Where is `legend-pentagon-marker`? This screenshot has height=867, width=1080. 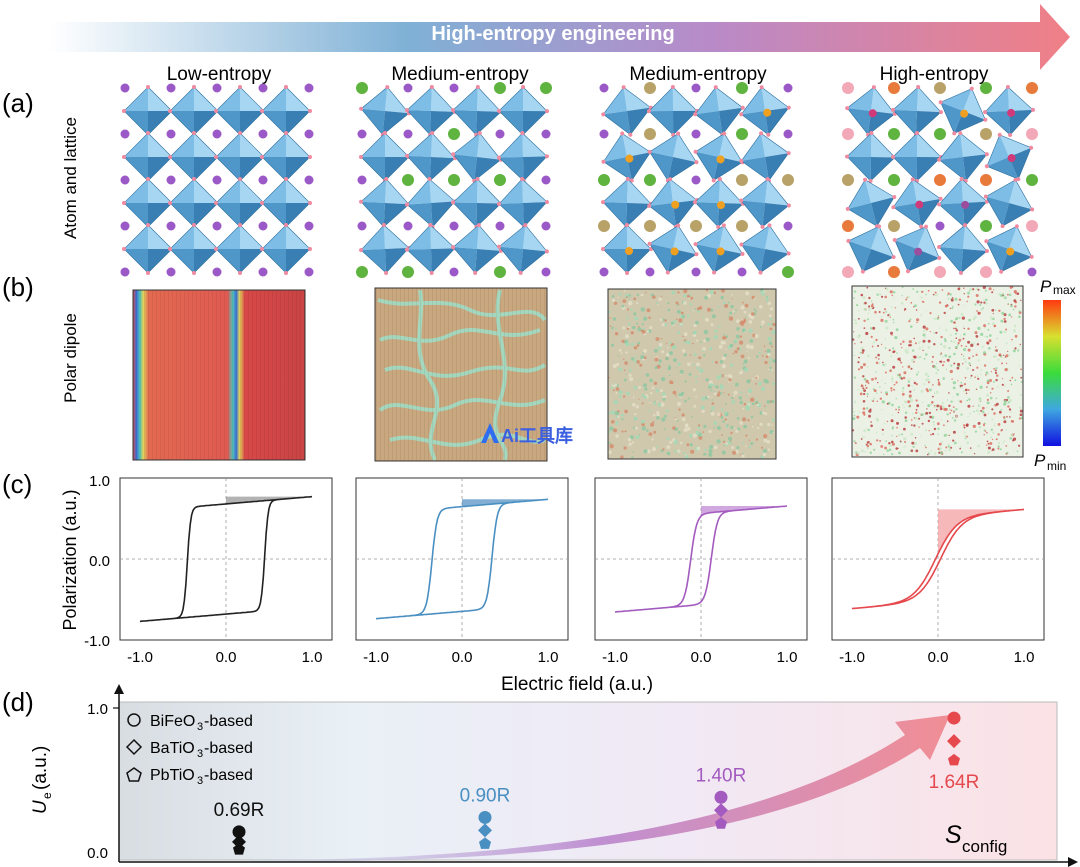 legend-pentagon-marker is located at coordinates (134, 774).